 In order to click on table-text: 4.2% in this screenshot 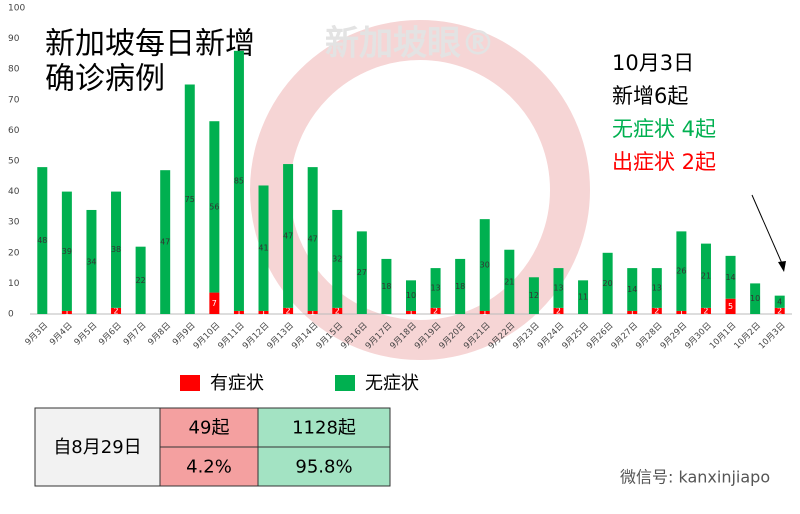, I will do `click(209, 467)`.